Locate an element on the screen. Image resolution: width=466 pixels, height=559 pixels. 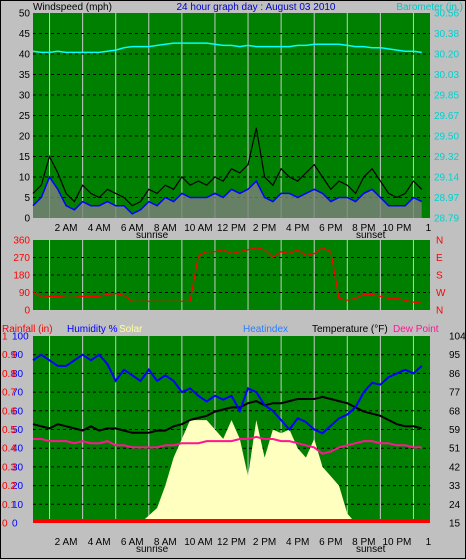
legend-dewpoint: Dew Point is located at coordinates (416, 329).